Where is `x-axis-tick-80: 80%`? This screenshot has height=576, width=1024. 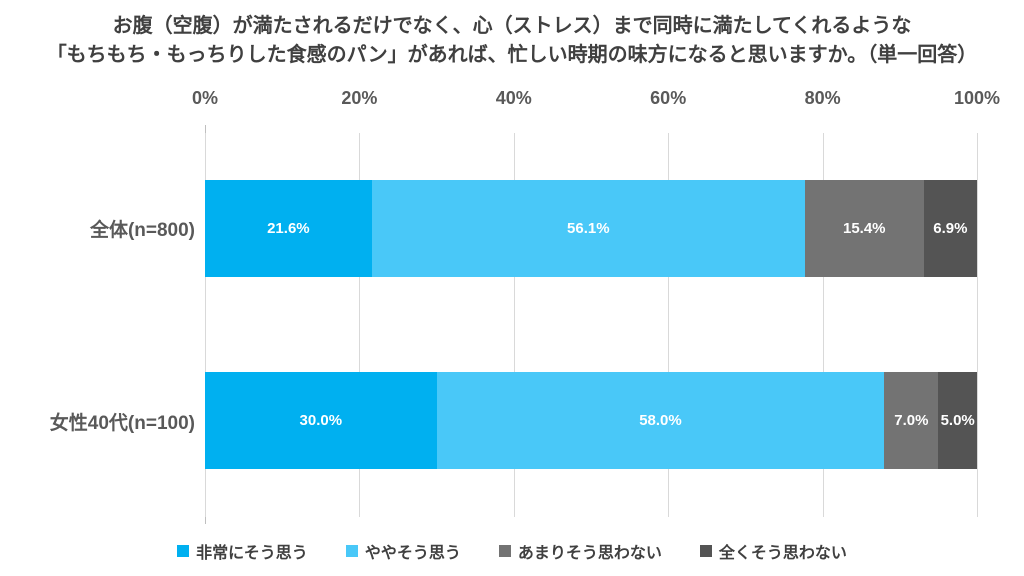
x-axis-tick-80: 80% is located at coordinates (822, 98).